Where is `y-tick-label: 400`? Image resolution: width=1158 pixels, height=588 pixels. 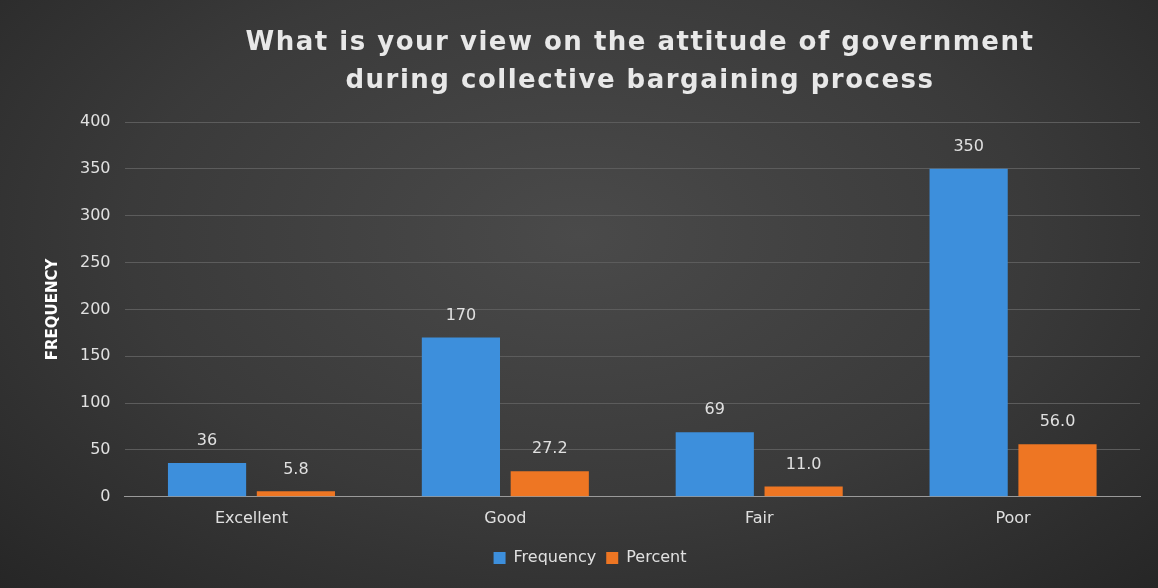
y-tick-label: 400 is located at coordinates (95, 121).